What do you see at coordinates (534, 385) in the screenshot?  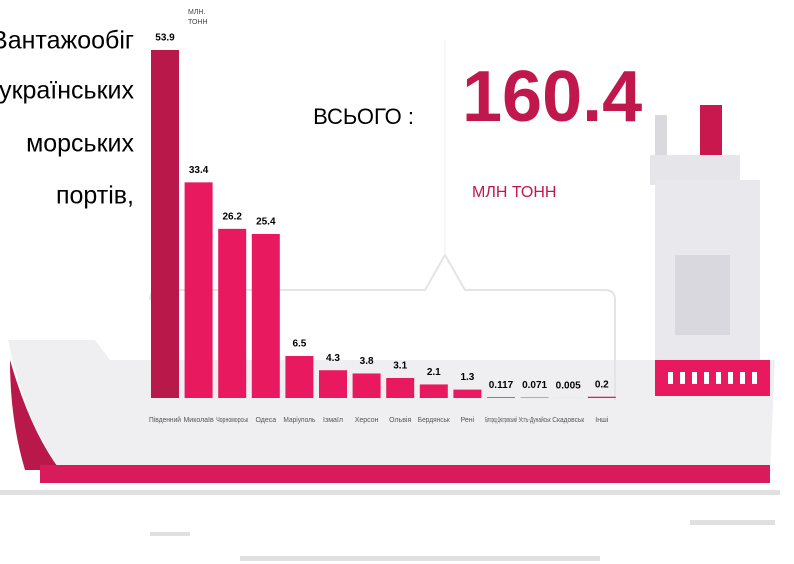 I see `value-label: 0.071` at bounding box center [534, 385].